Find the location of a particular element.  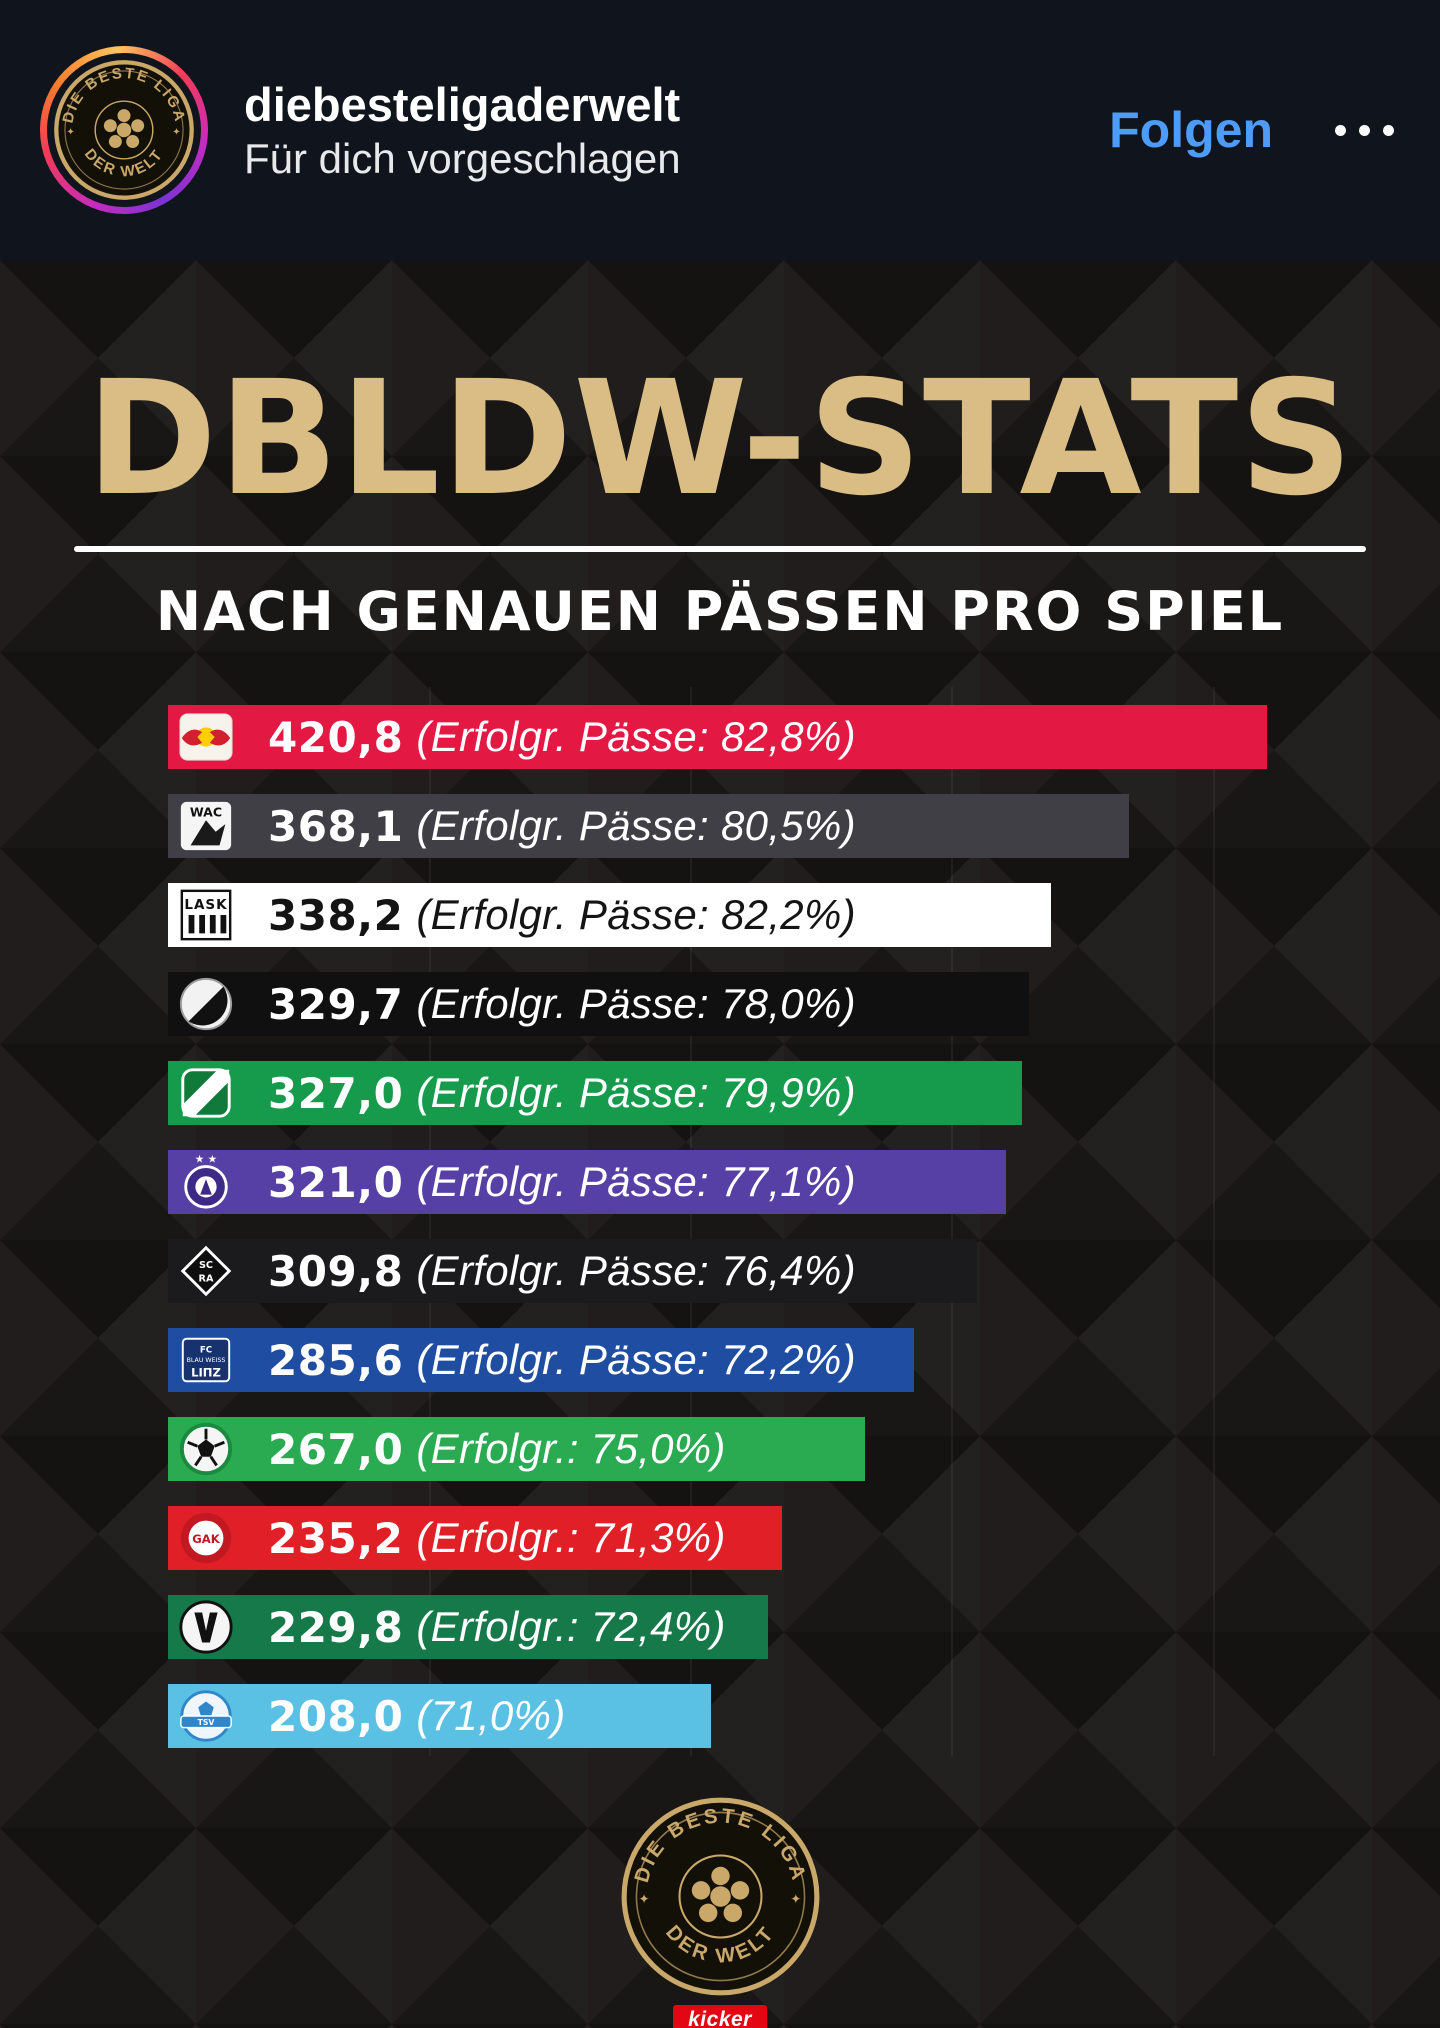

pass-accuracy-detail: (Erfolgr.: 72,4%) is located at coordinates (571, 1626).